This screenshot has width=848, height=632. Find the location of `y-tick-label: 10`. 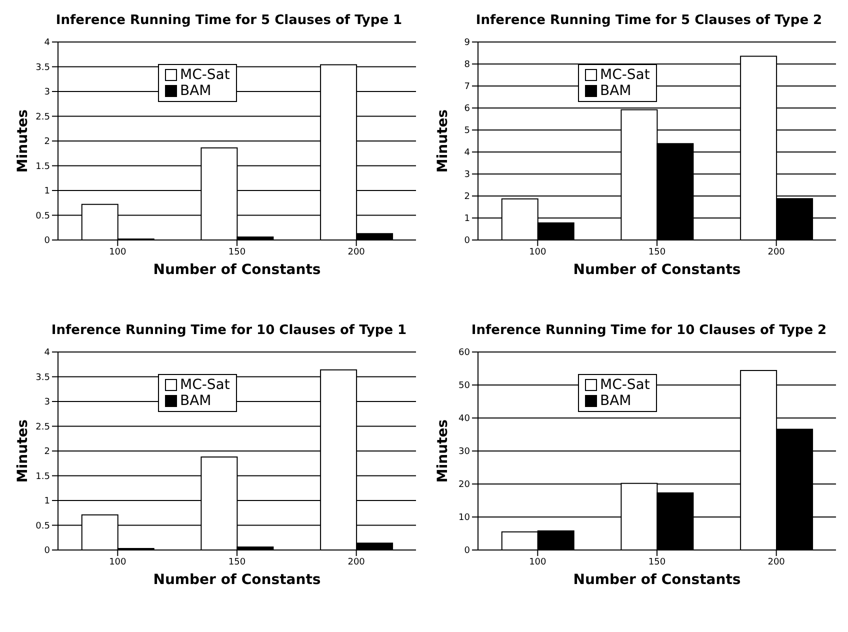

y-tick-label: 10 is located at coordinates (464, 518).